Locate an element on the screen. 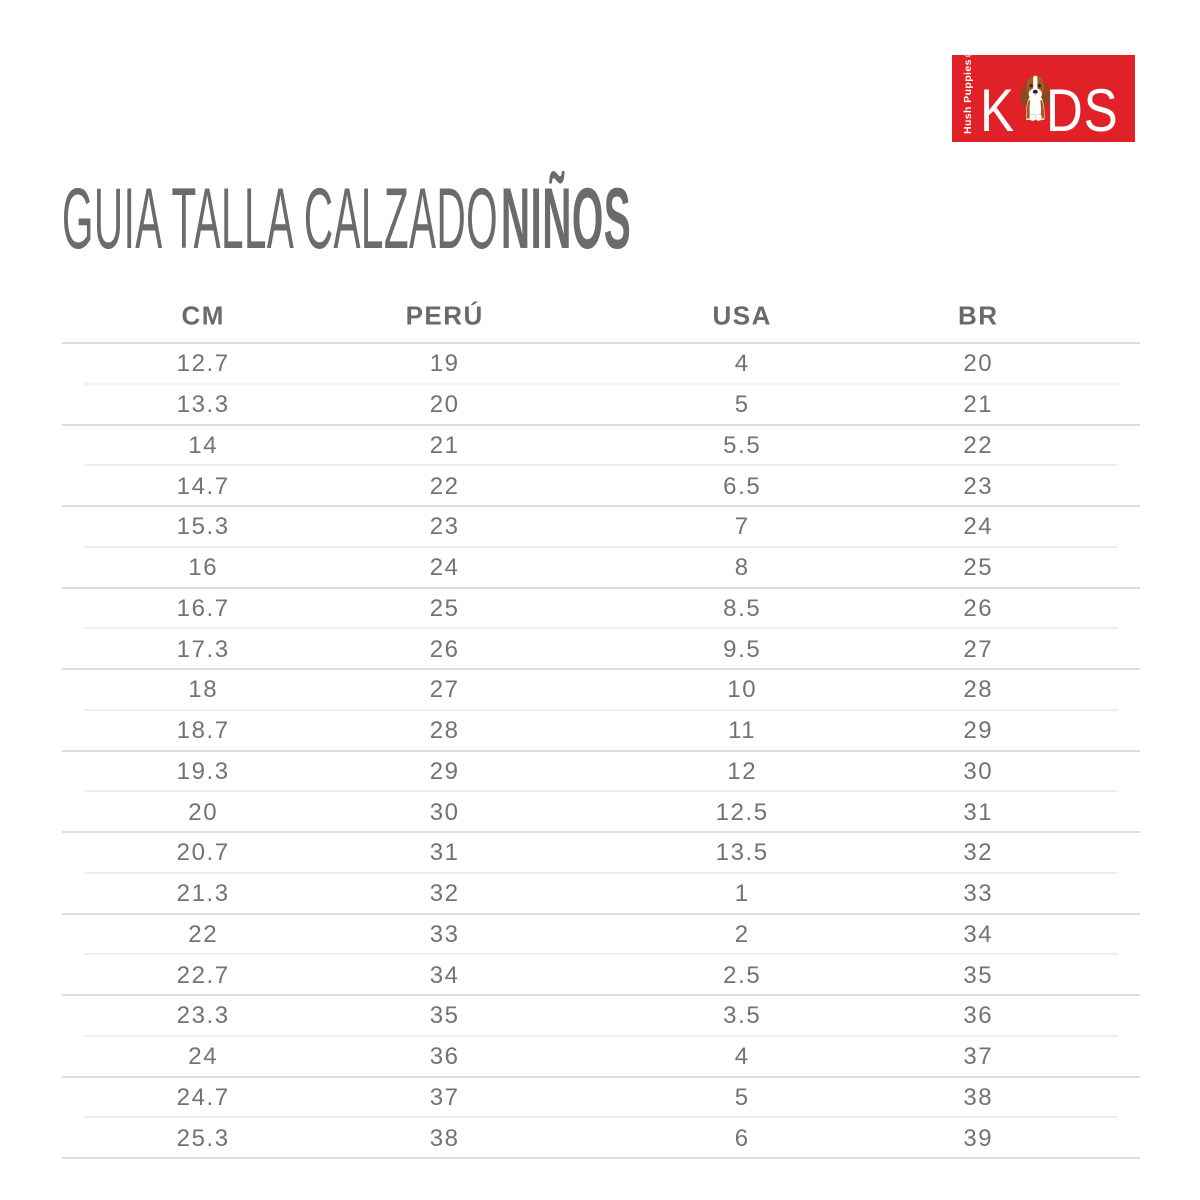 The image size is (1200, 1200). table-cell: 6 is located at coordinates (742, 1138).